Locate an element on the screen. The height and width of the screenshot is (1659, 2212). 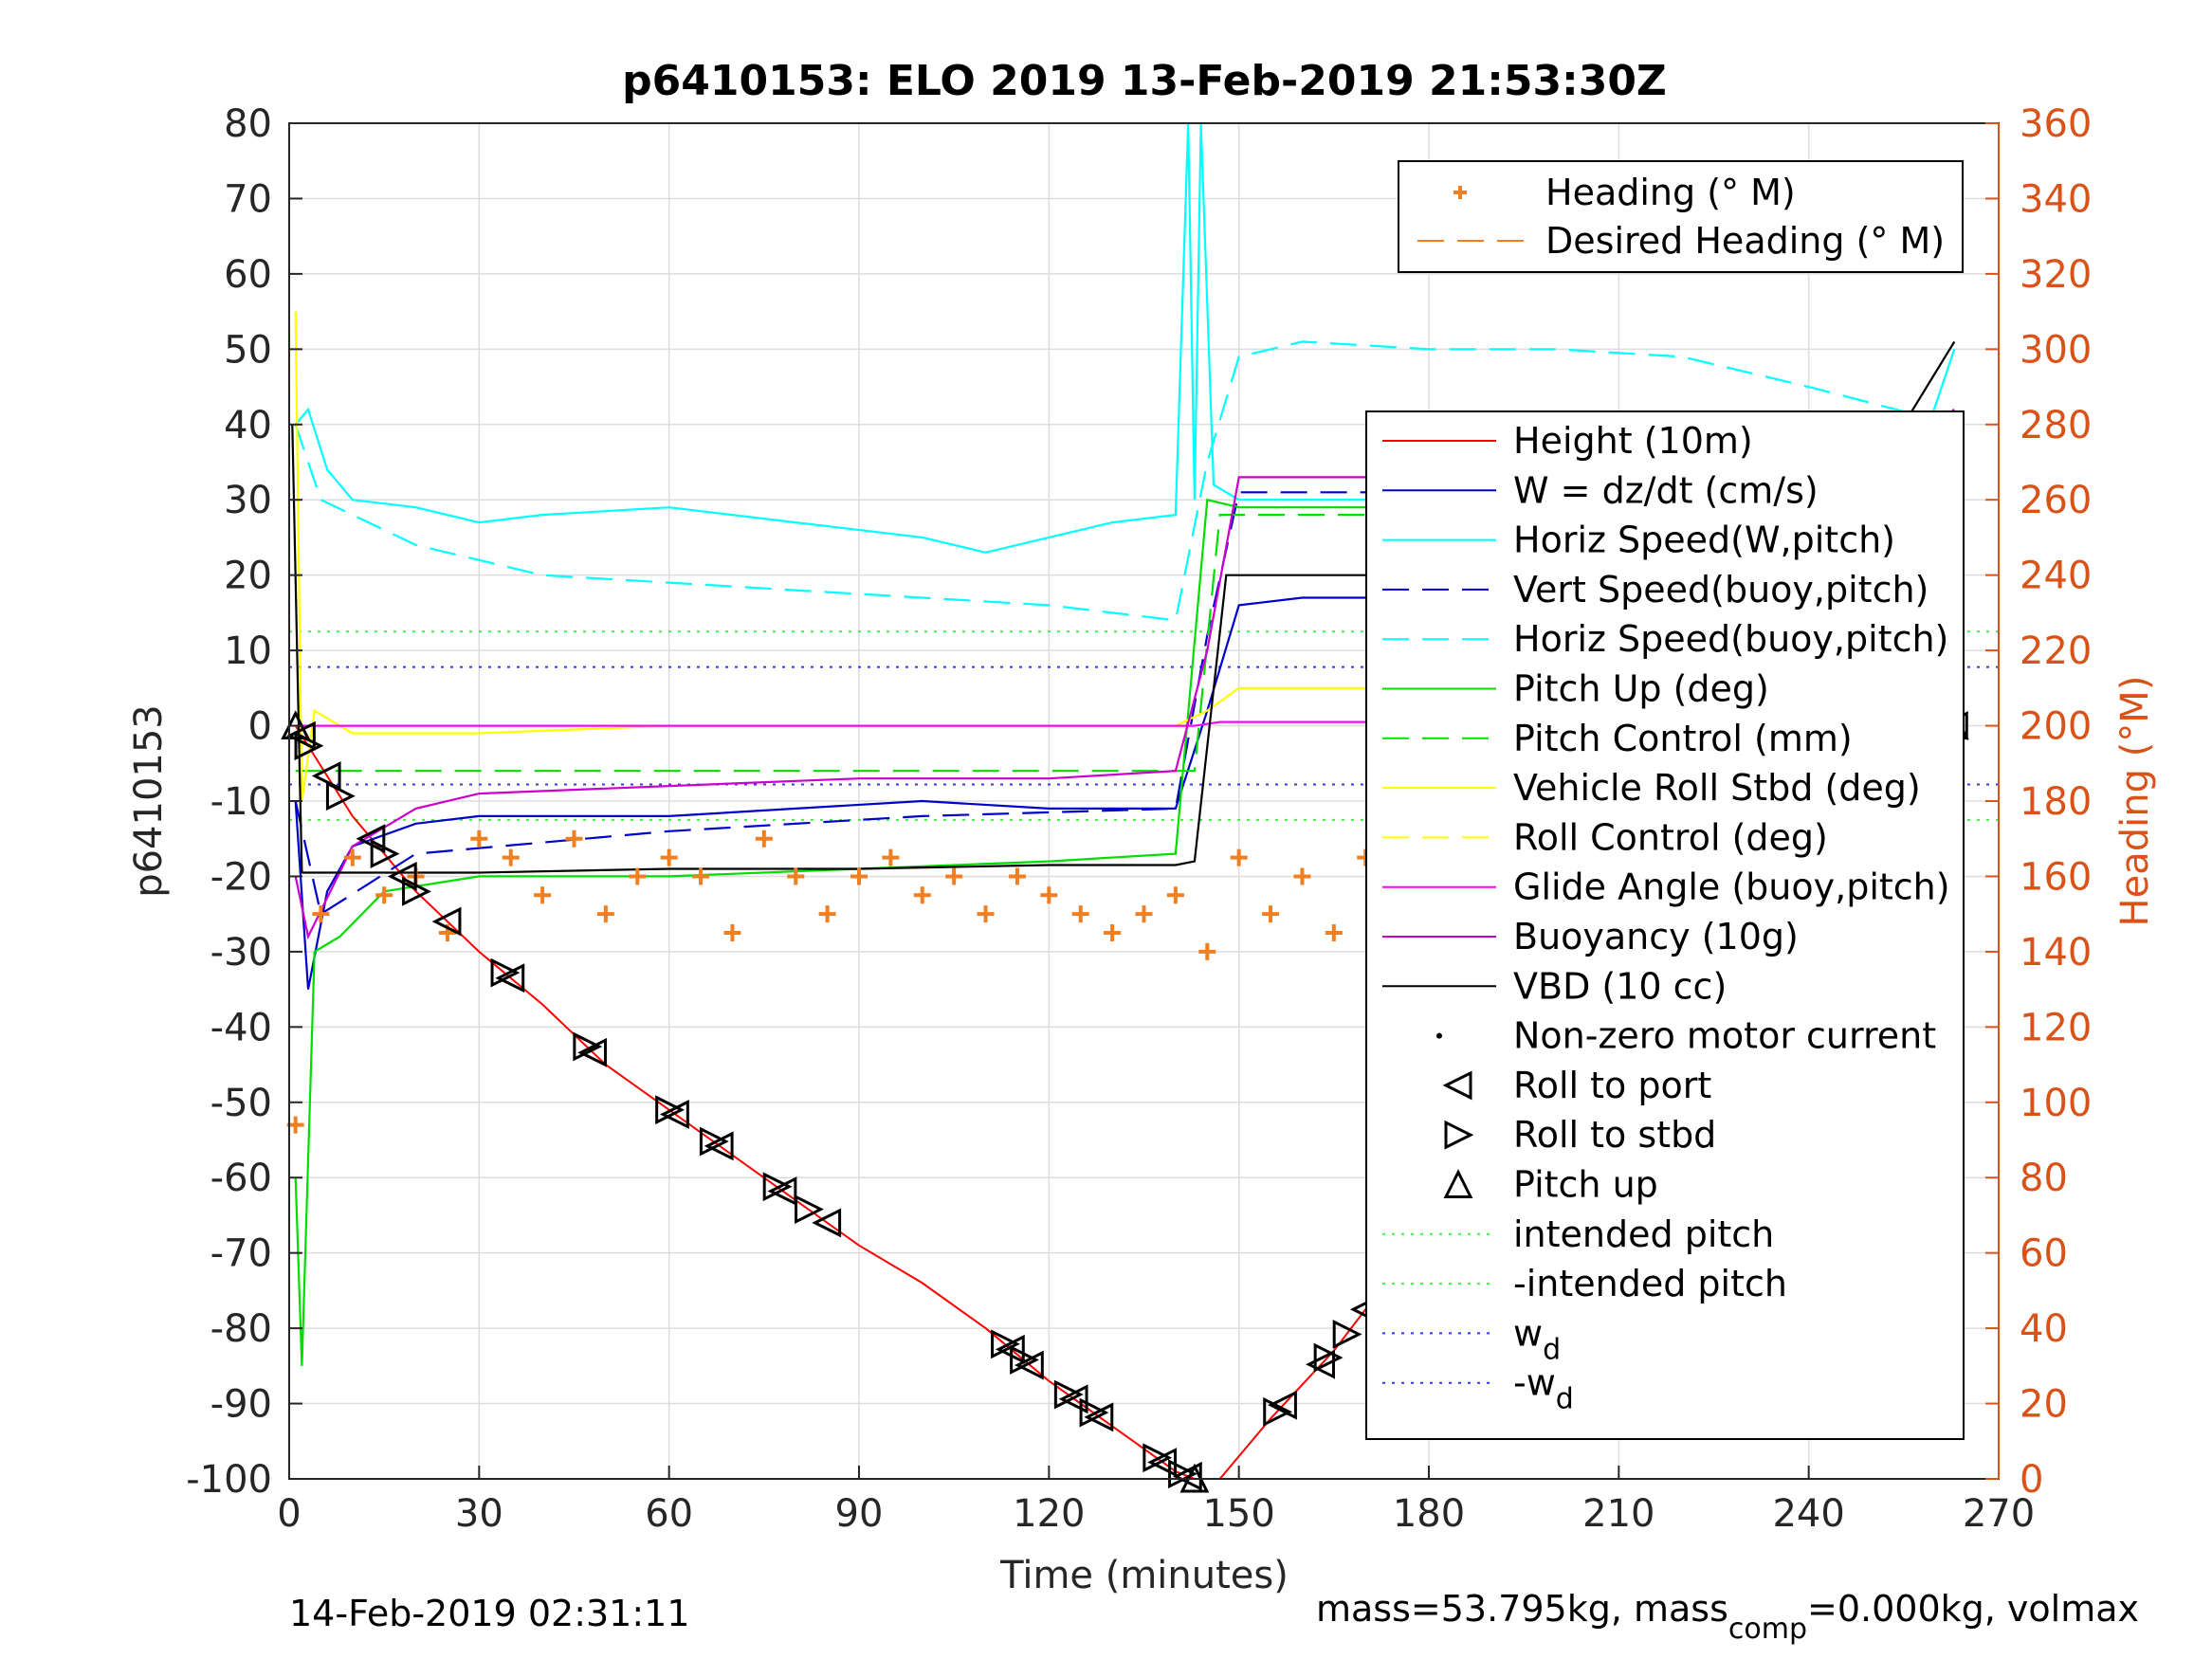
footer-timestamp: 14-Feb-2019 02:31:11 is located at coordinates (489, 1613).